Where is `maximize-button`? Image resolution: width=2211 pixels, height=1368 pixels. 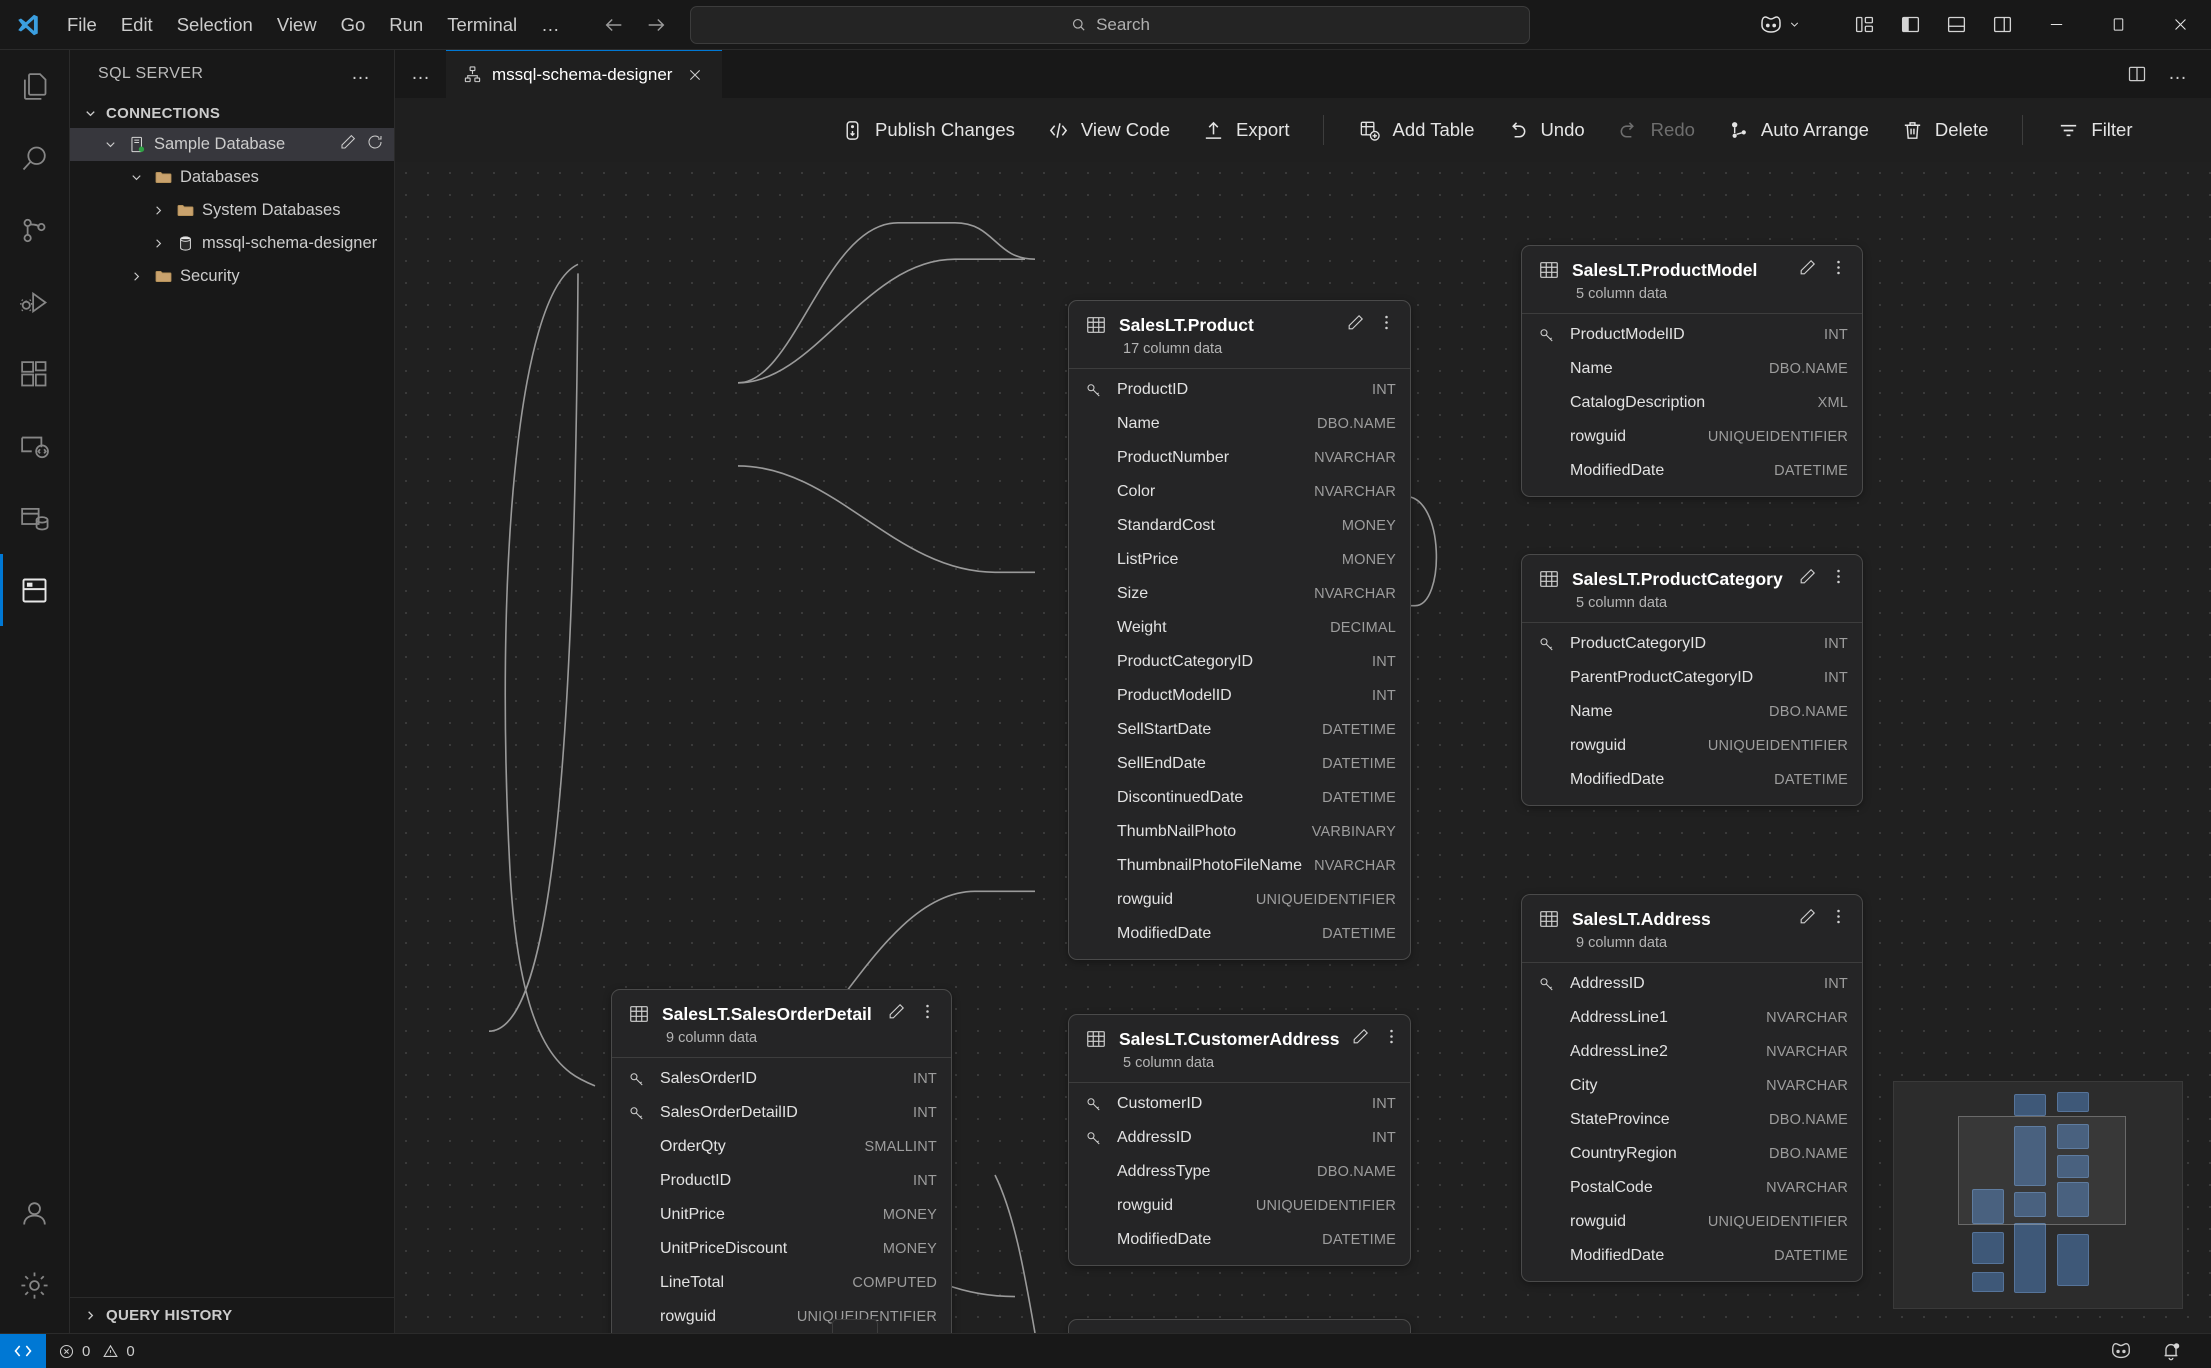 maximize-button is located at coordinates (2118, 25).